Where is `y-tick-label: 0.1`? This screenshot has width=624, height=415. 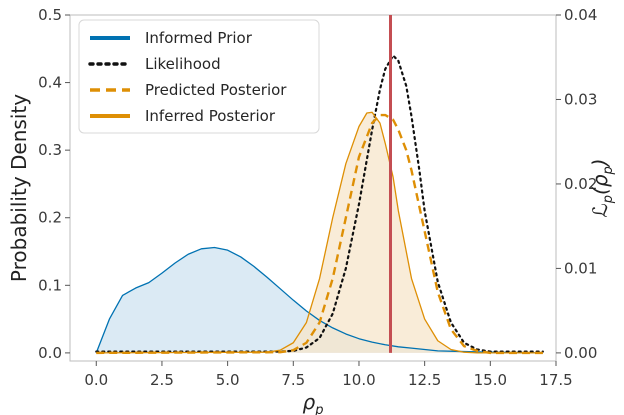 y-tick-label: 0.1 is located at coordinates (50, 285).